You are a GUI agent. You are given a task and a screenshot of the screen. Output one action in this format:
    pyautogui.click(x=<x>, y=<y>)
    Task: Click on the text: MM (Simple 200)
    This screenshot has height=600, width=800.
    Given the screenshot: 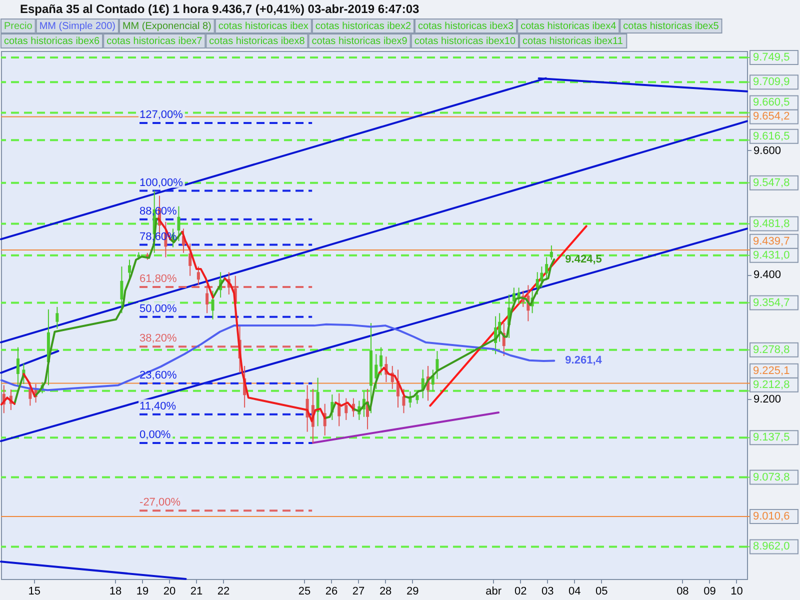 What is the action you would take?
    pyautogui.click(x=77, y=26)
    